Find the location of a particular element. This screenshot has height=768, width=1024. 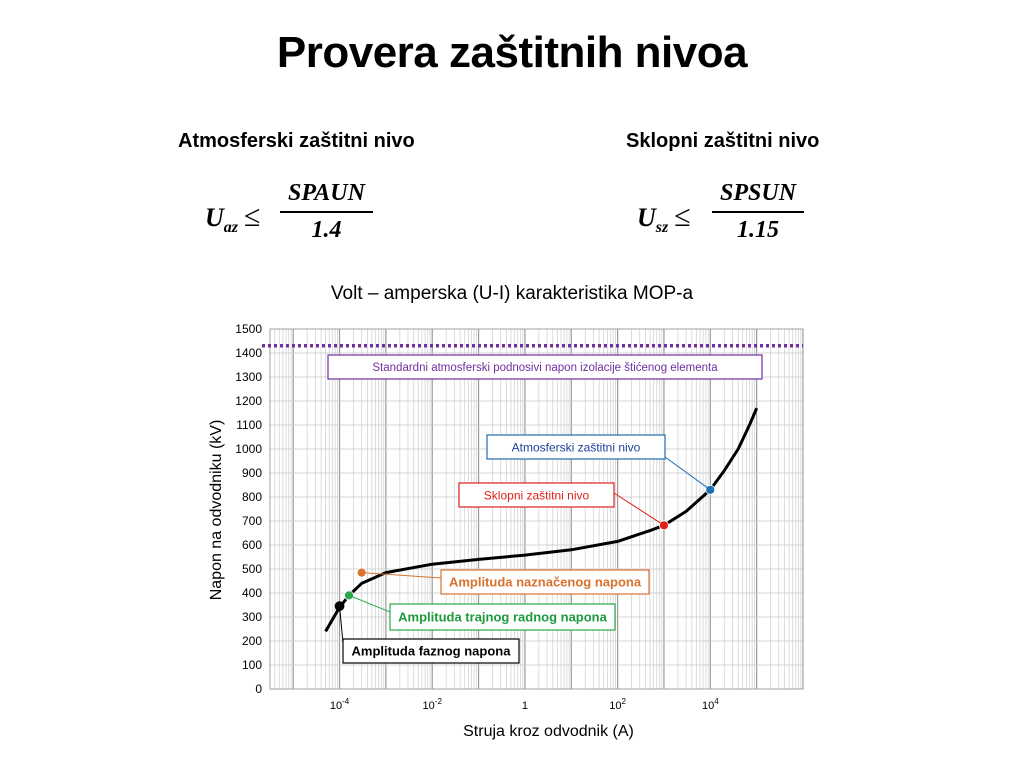

y-tick-label: 1400 is located at coordinates (248, 353).